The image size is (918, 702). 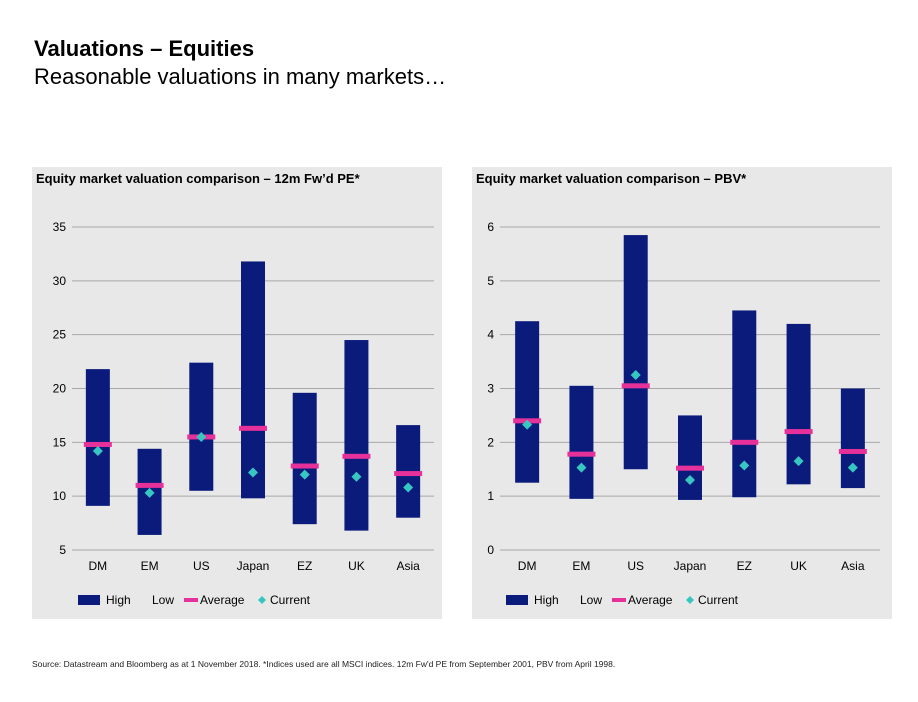 I want to click on y-tick-label: 25, so click(x=60, y=335).